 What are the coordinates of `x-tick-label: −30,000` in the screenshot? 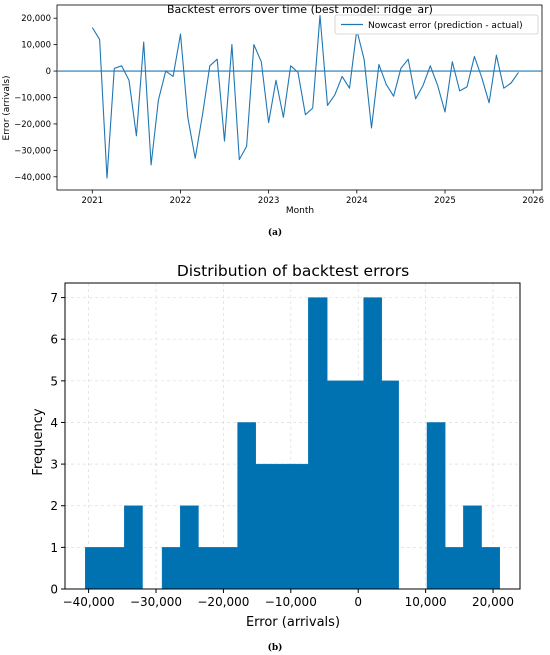 It's located at (156, 602).